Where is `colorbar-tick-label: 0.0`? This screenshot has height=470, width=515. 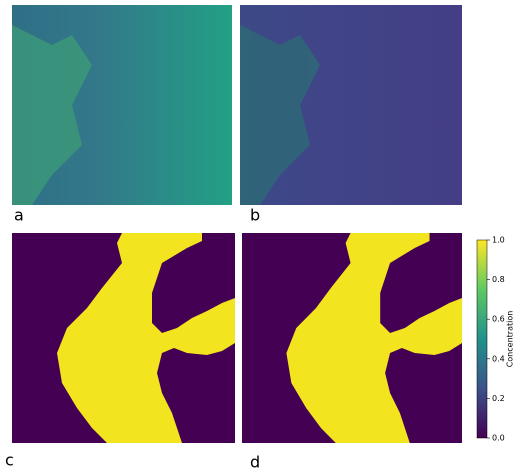 colorbar-tick-label: 0.0 is located at coordinates (498, 438).